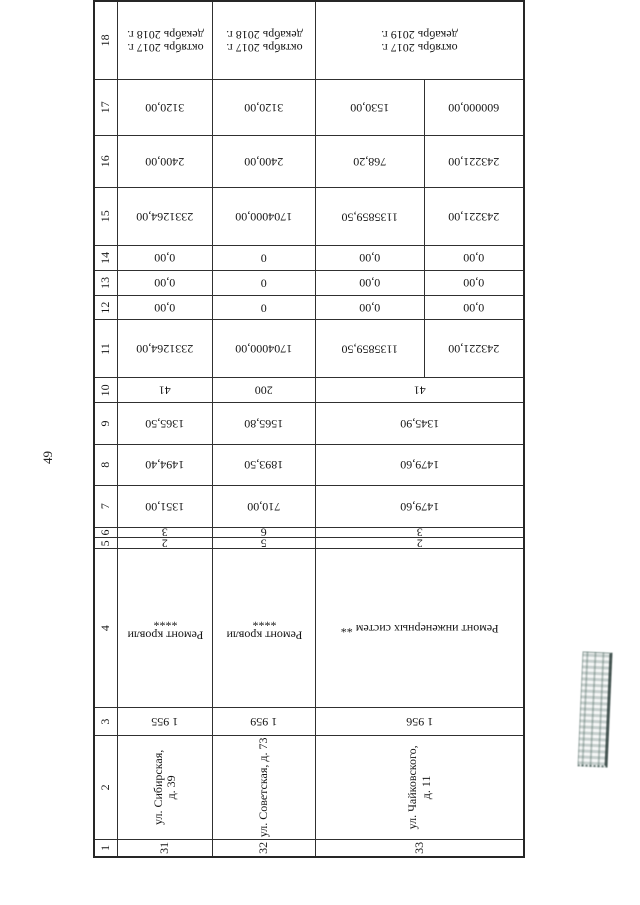 The image size is (640, 905). I want to click on period-cell: октябрь 2017 г. декабрь 2018 г., so click(264, 40).